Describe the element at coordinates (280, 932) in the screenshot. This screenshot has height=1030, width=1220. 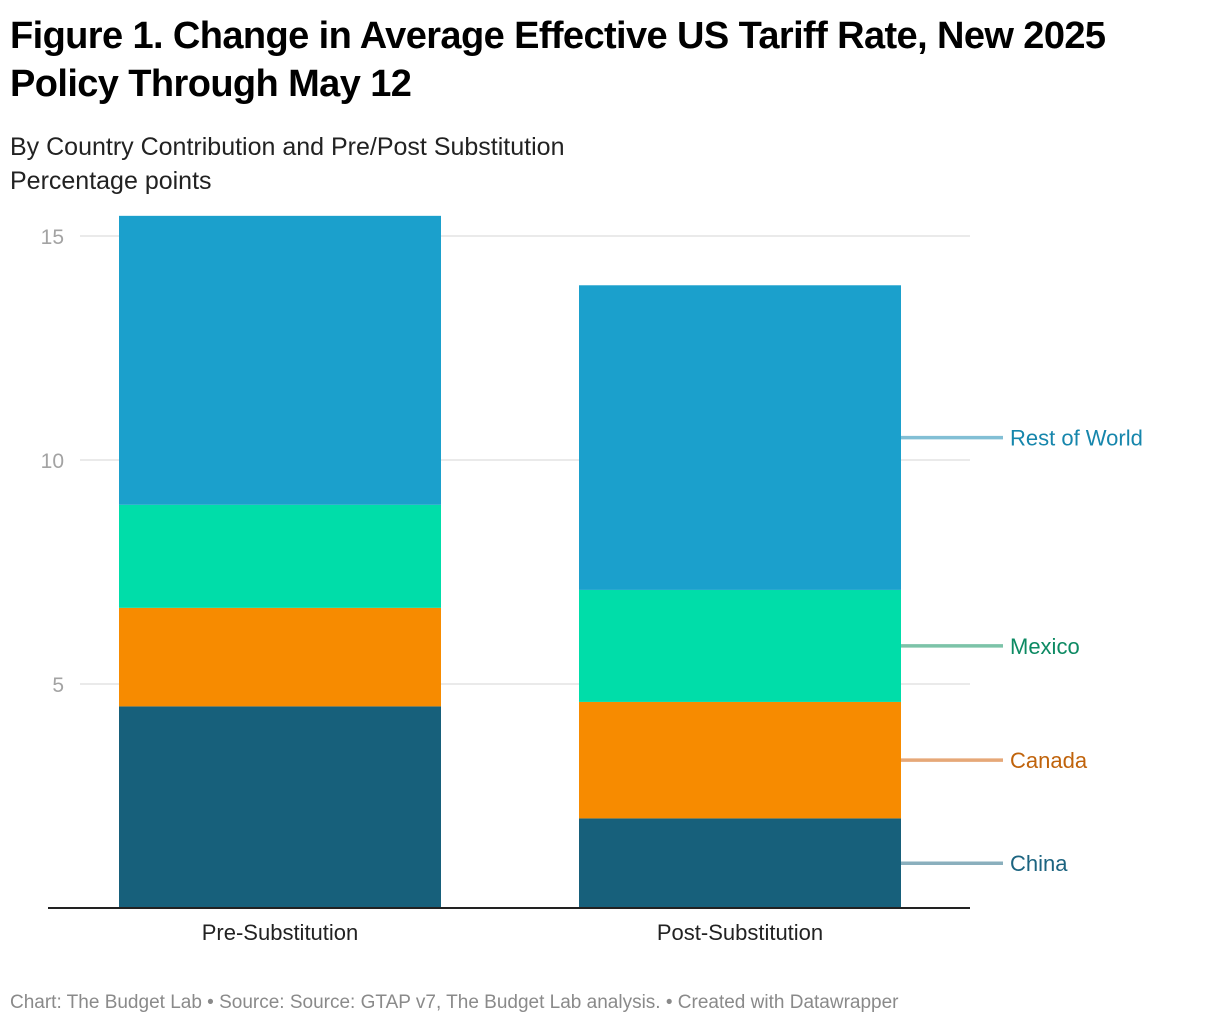
I see `x-tick-label: Pre-Substitution` at that location.